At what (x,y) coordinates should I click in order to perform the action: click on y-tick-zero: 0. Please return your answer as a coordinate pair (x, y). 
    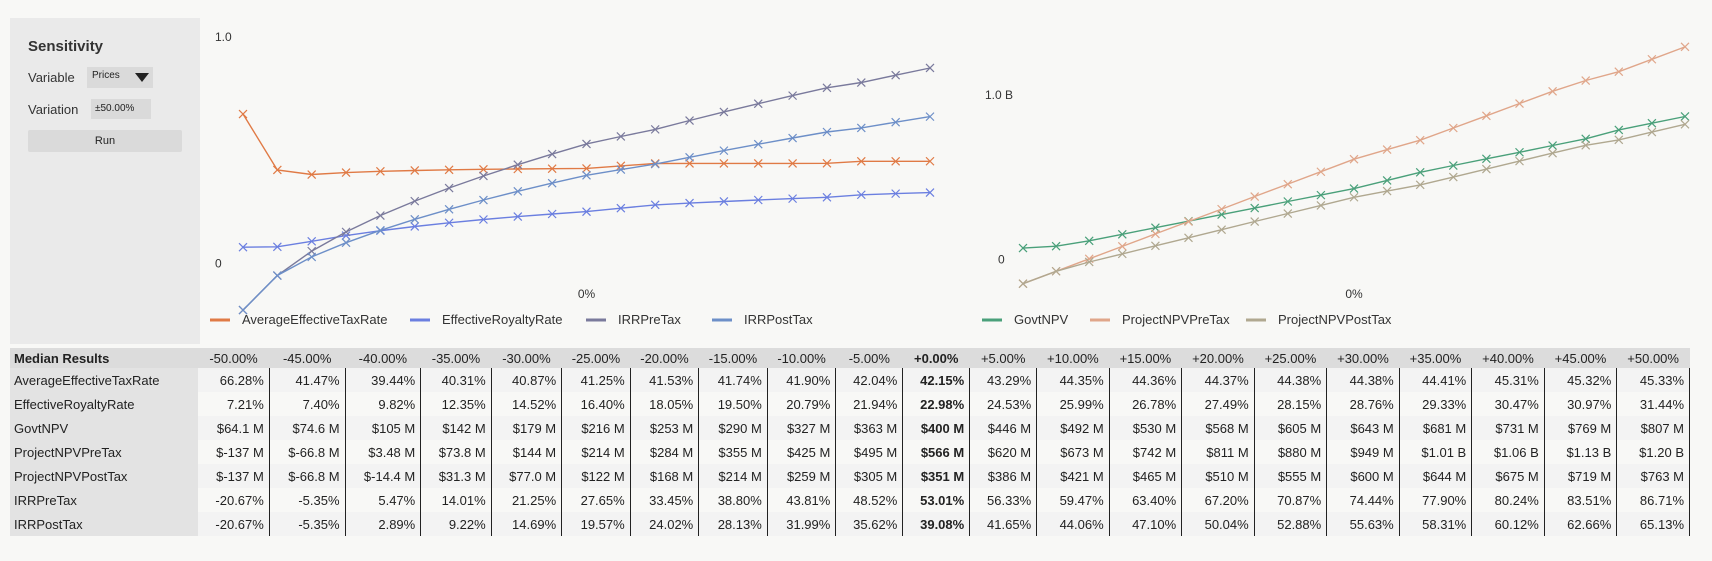
    Looking at the image, I should click on (1001, 259).